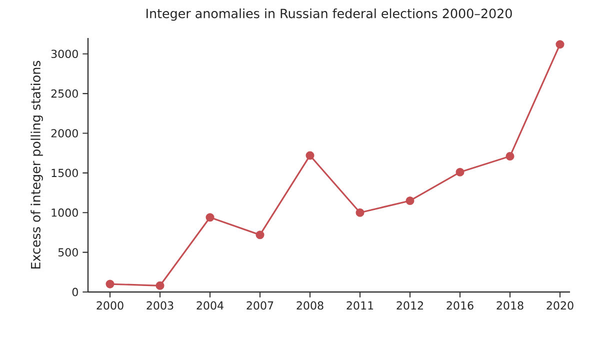 The width and height of the screenshot is (600, 337). I want to click on x-tick-label: 2012, so click(409, 305).